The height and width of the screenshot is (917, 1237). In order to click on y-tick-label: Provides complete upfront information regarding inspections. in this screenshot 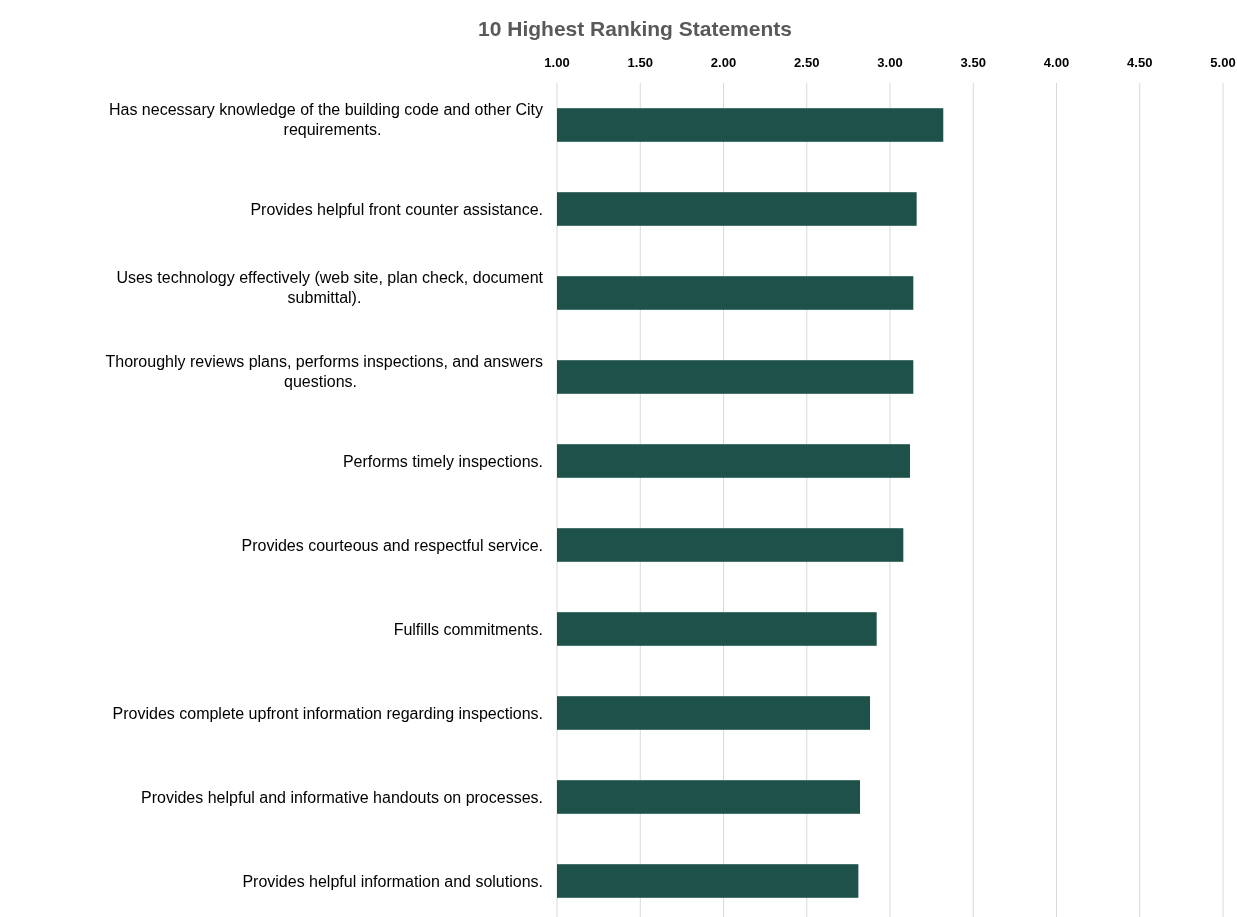, I will do `click(327, 713)`.